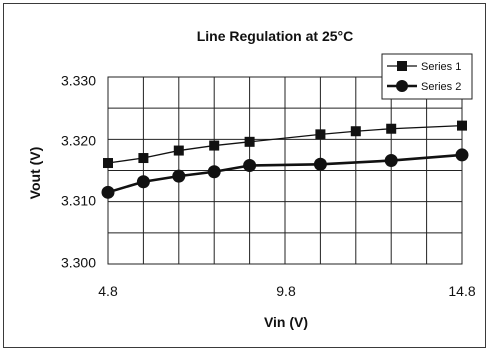 Image resolution: width=491 pixels, height=353 pixels. Describe the element at coordinates (275, 36) in the screenshot. I see `chart-title: Line Regulation at 25°C` at that location.